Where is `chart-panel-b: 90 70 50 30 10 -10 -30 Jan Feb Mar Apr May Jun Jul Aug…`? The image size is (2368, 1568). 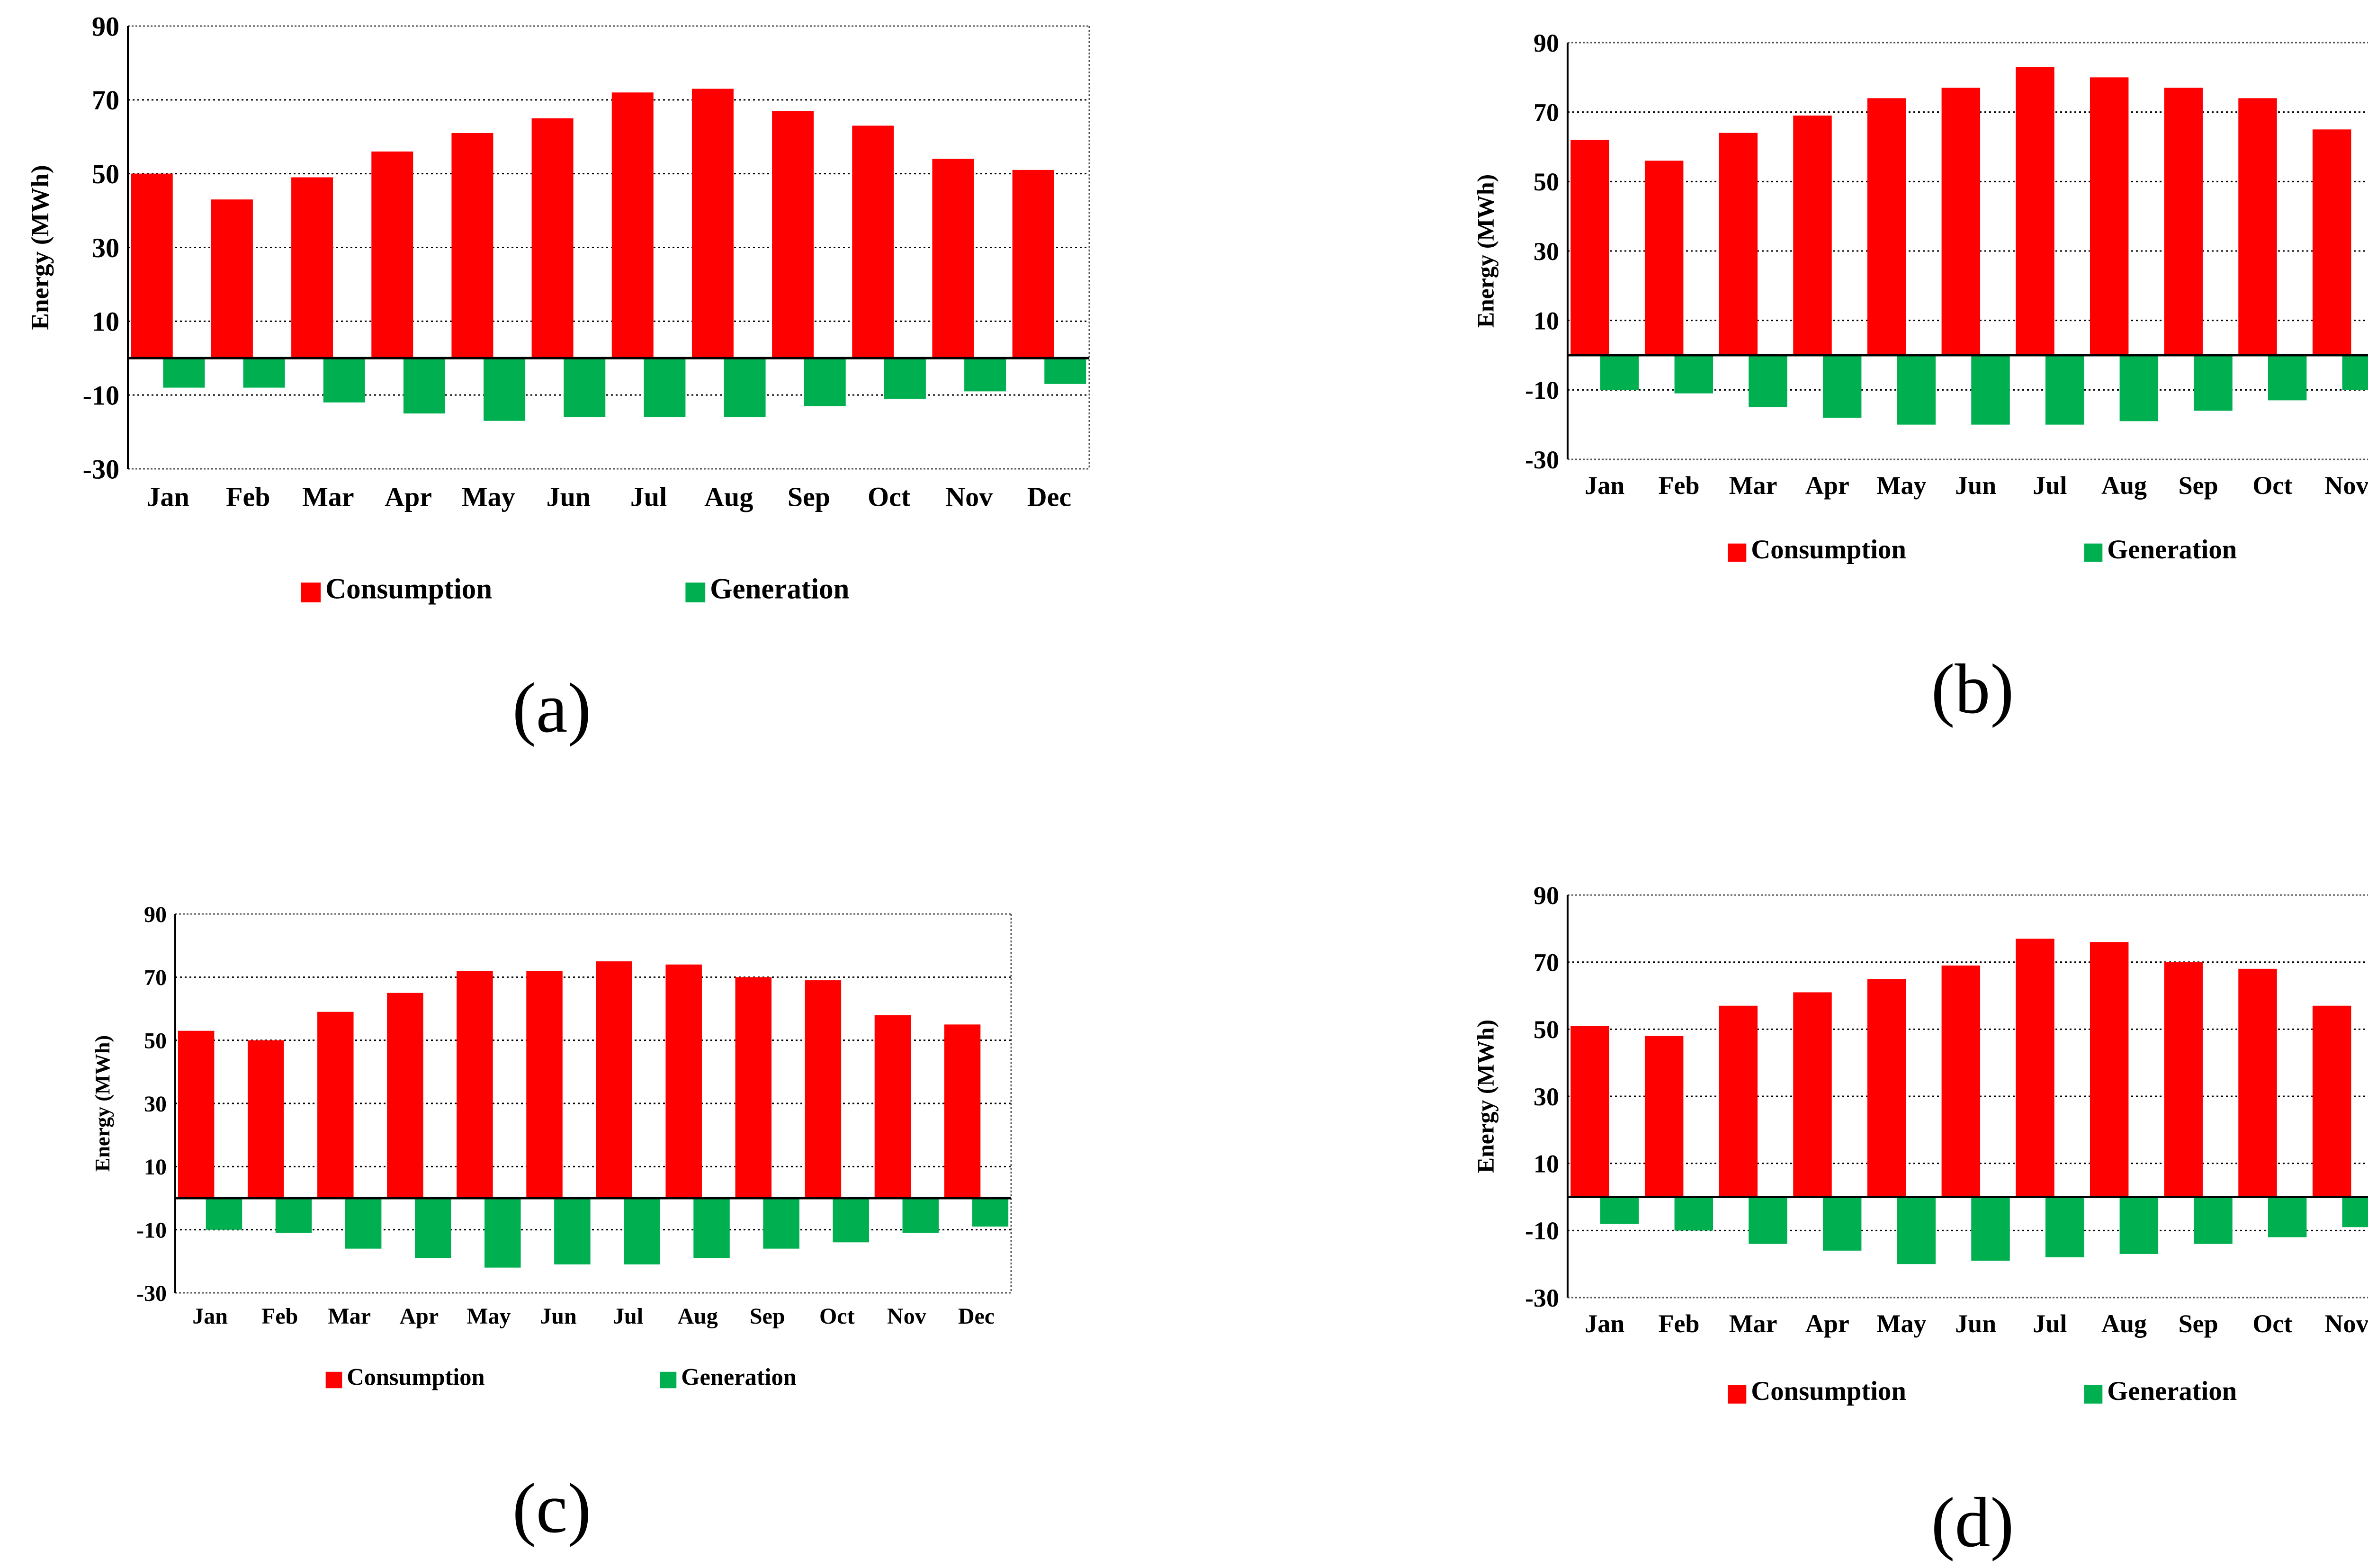 chart-panel-b: 90 70 50 30 10 -10 -30 Jan Feb Mar Apr May Jun Jul Aug… is located at coordinates (1913, 313).